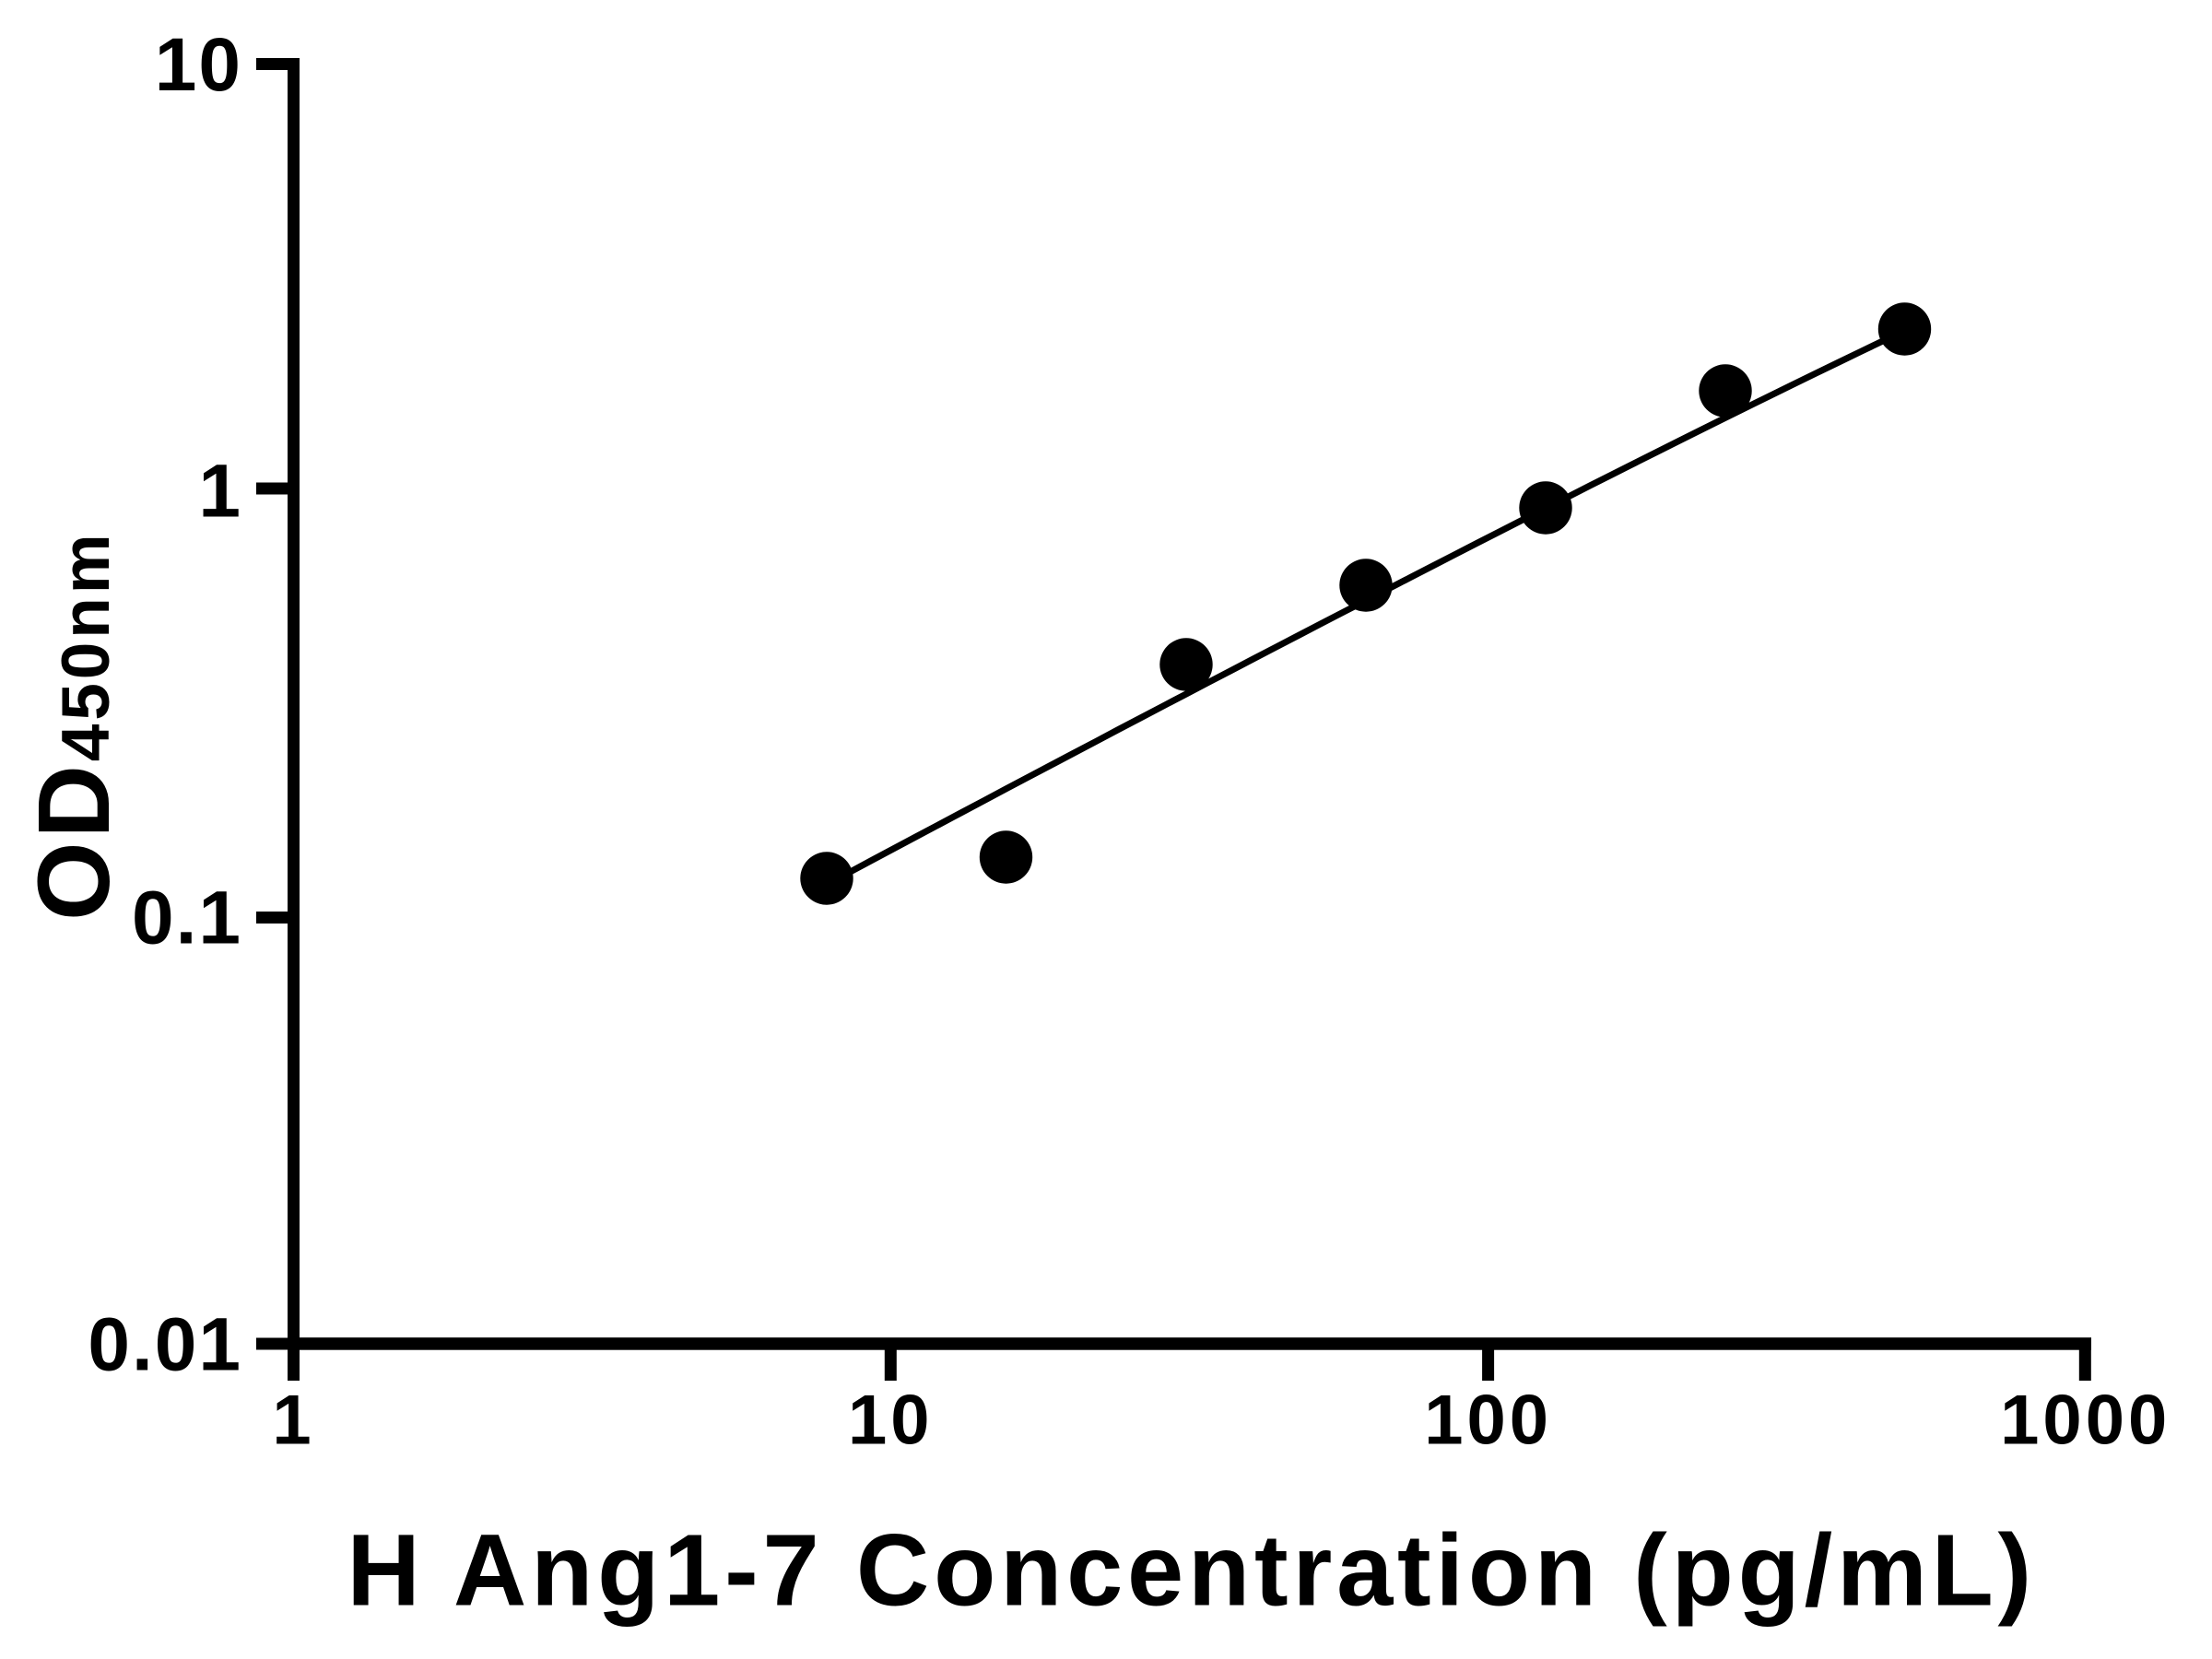 This screenshot has width=2212, height=1659. I want to click on svg-text: 0.01, so click(165, 1345).